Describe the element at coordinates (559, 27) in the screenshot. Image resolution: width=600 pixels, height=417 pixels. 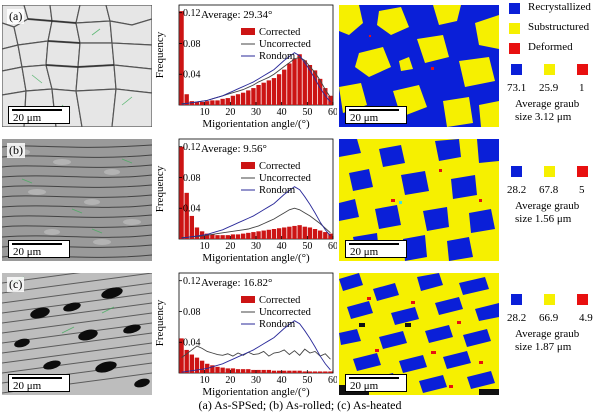
I see `substructured-label: Substructured` at that location.